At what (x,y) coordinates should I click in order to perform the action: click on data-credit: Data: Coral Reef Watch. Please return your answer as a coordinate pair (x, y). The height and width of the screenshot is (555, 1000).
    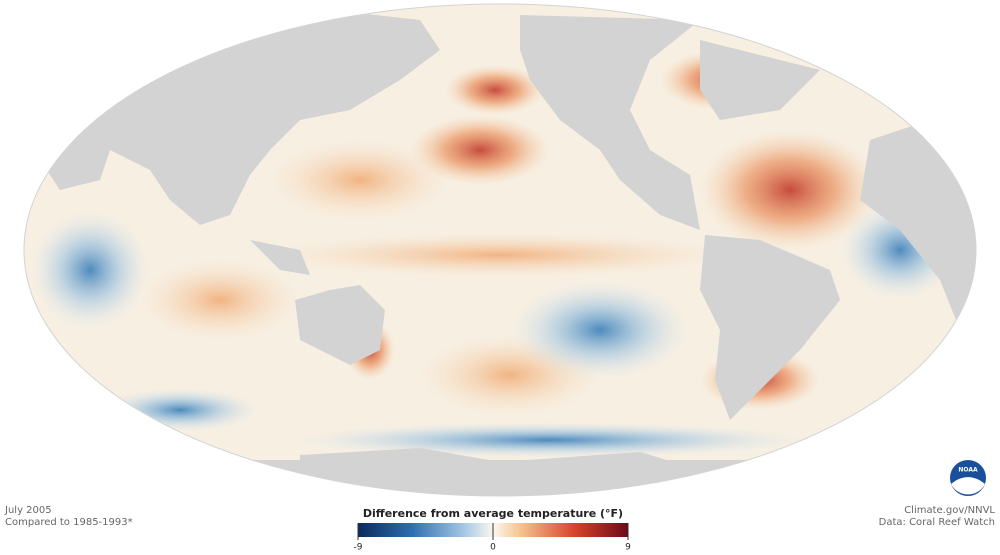
    Looking at the image, I should click on (937, 522).